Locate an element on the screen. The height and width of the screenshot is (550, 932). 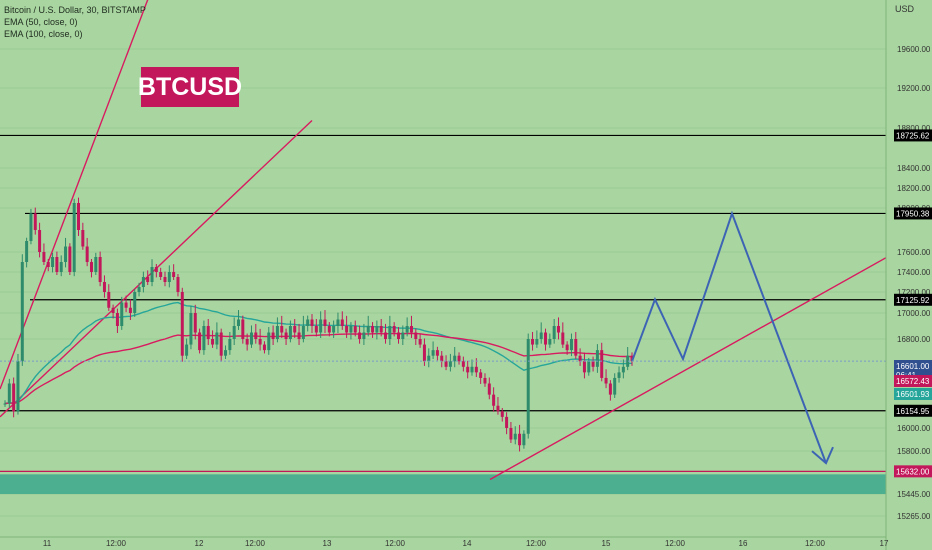
price-tag-2: 16501.93 is located at coordinates (913, 394).